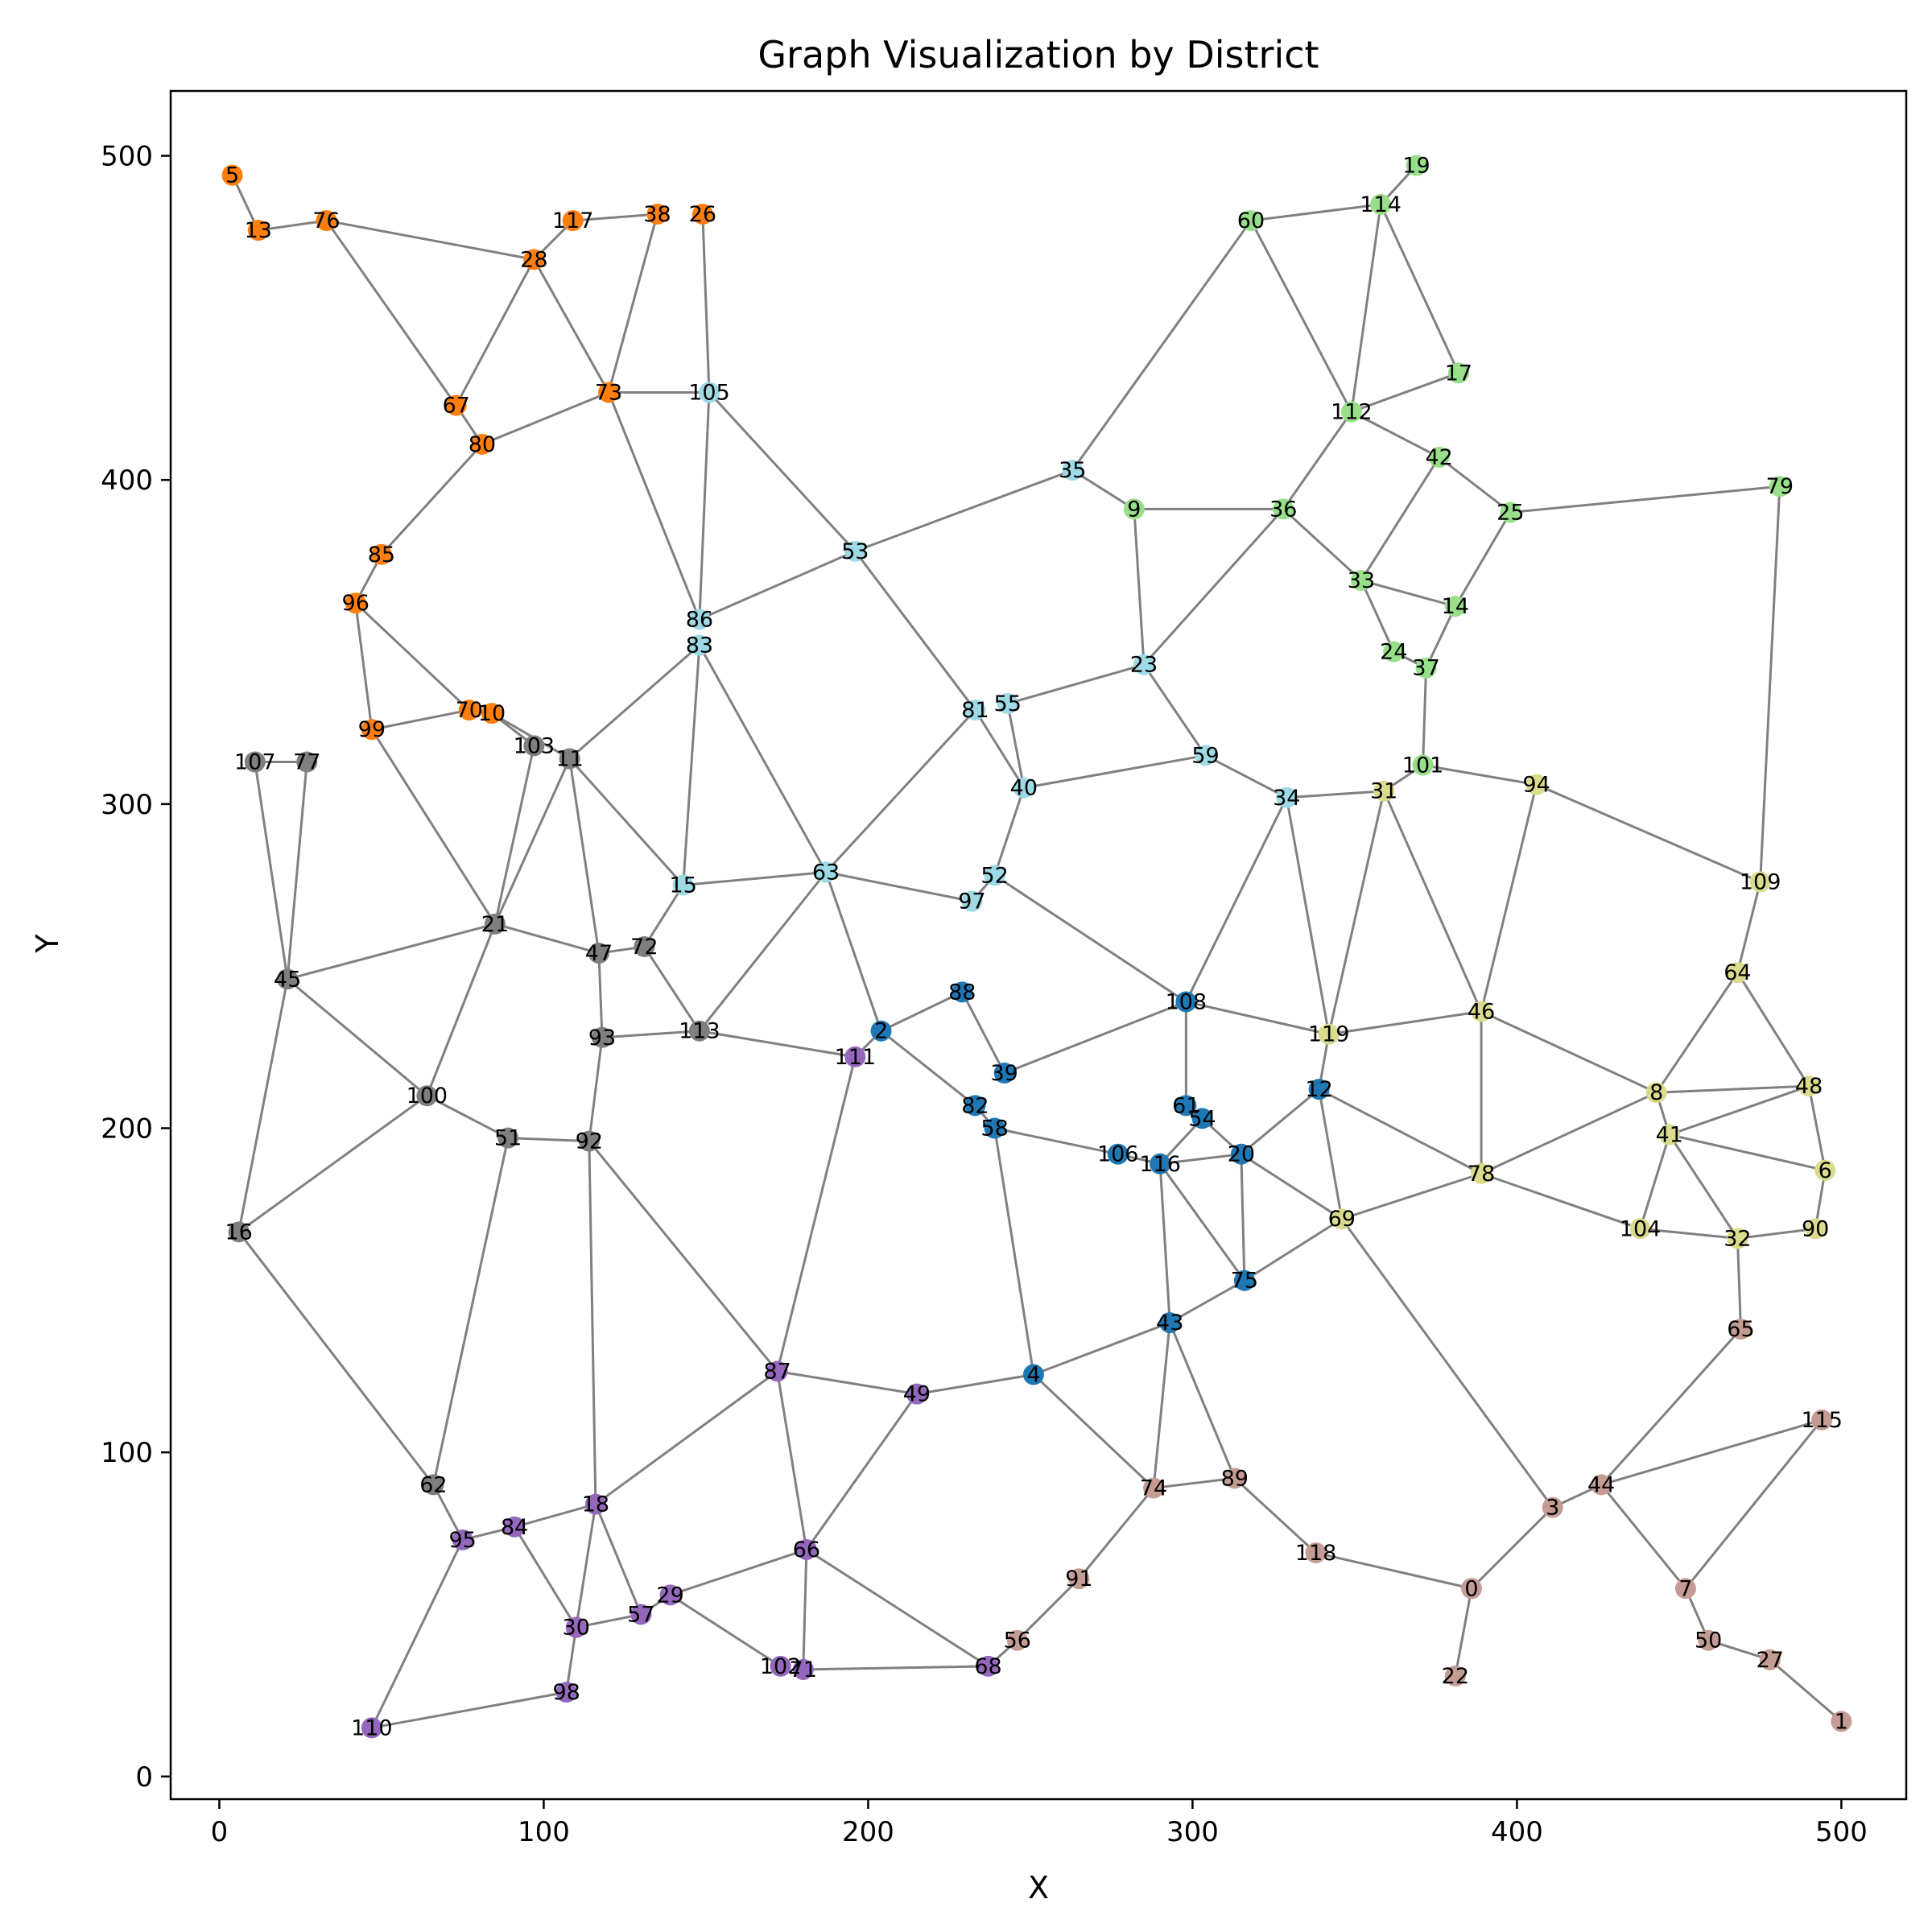 Image resolution: width=1932 pixels, height=1932 pixels. Describe the element at coordinates (1416, 166) in the screenshot. I see `node-label-19: 19` at that location.